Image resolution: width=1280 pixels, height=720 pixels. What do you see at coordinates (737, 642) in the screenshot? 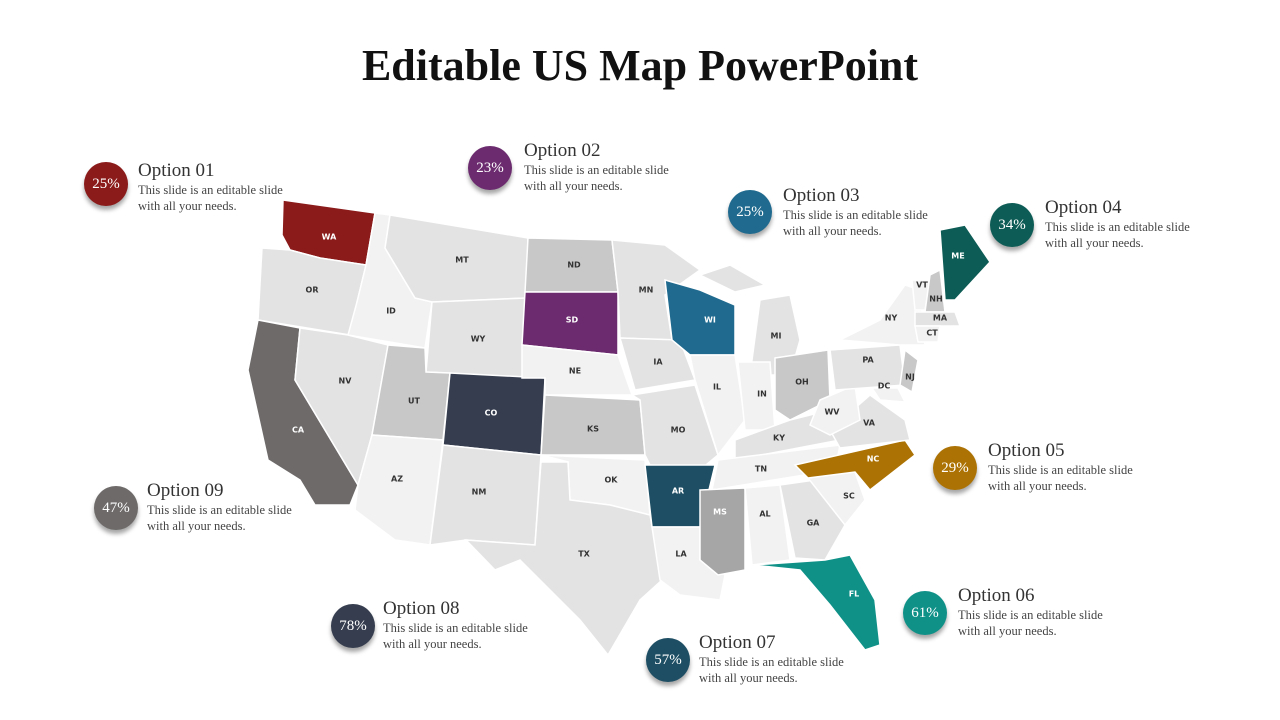
I see `option-label: Option 07` at bounding box center [737, 642].